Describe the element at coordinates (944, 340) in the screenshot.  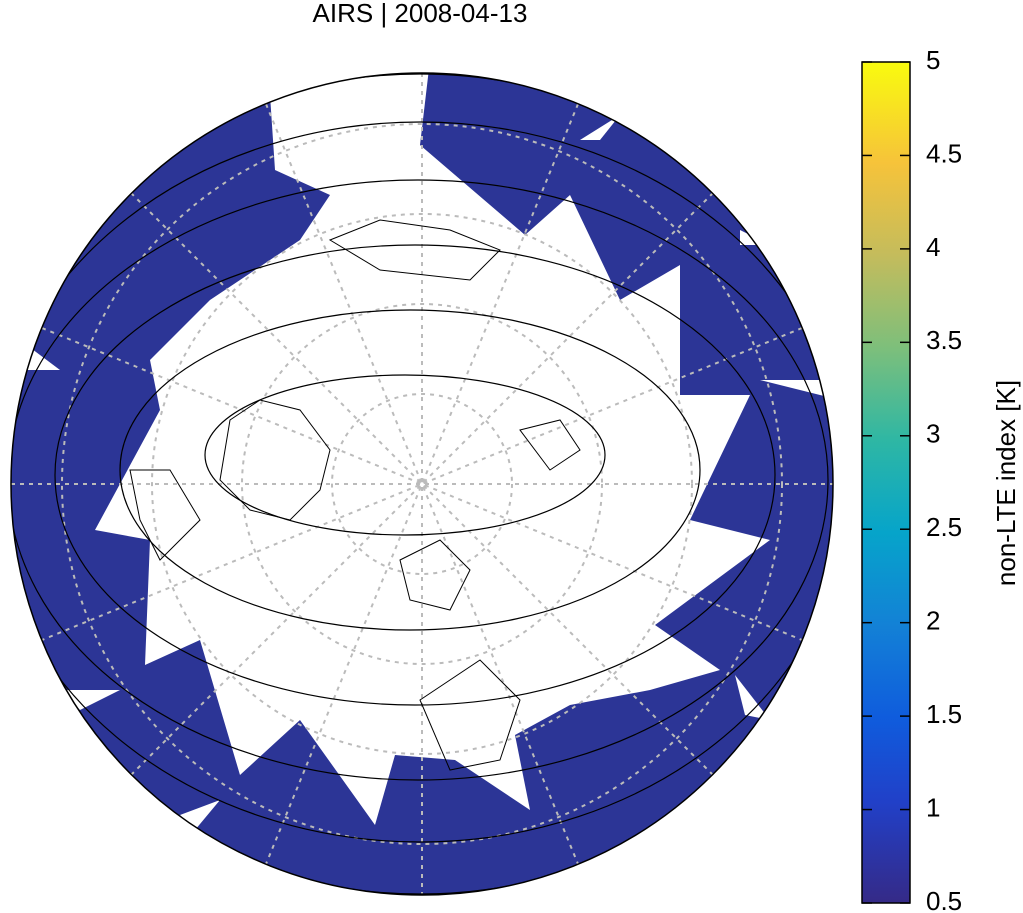
I see `tick-label: 3.5` at that location.